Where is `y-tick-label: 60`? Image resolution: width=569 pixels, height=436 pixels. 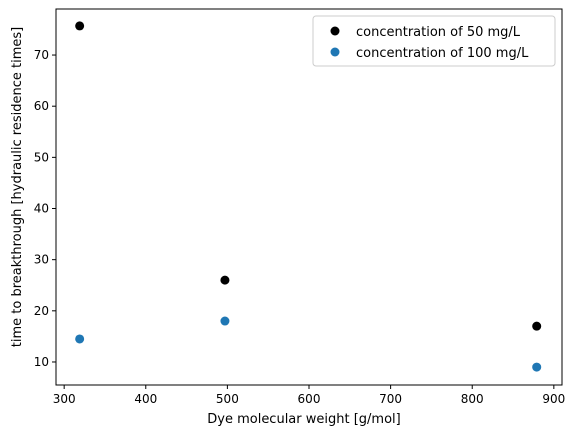
y-tick-label: 60 is located at coordinates (41, 106).